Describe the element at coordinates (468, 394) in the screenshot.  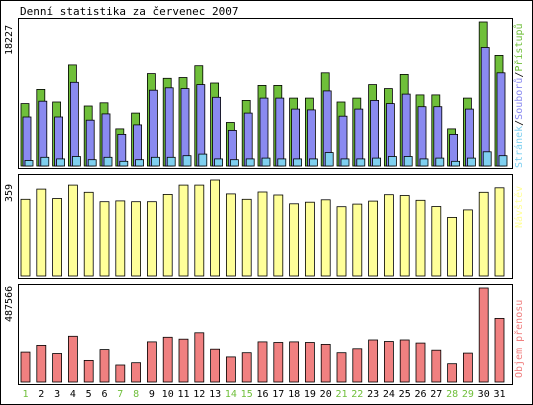
I see `day-label-29: 29` at that location.